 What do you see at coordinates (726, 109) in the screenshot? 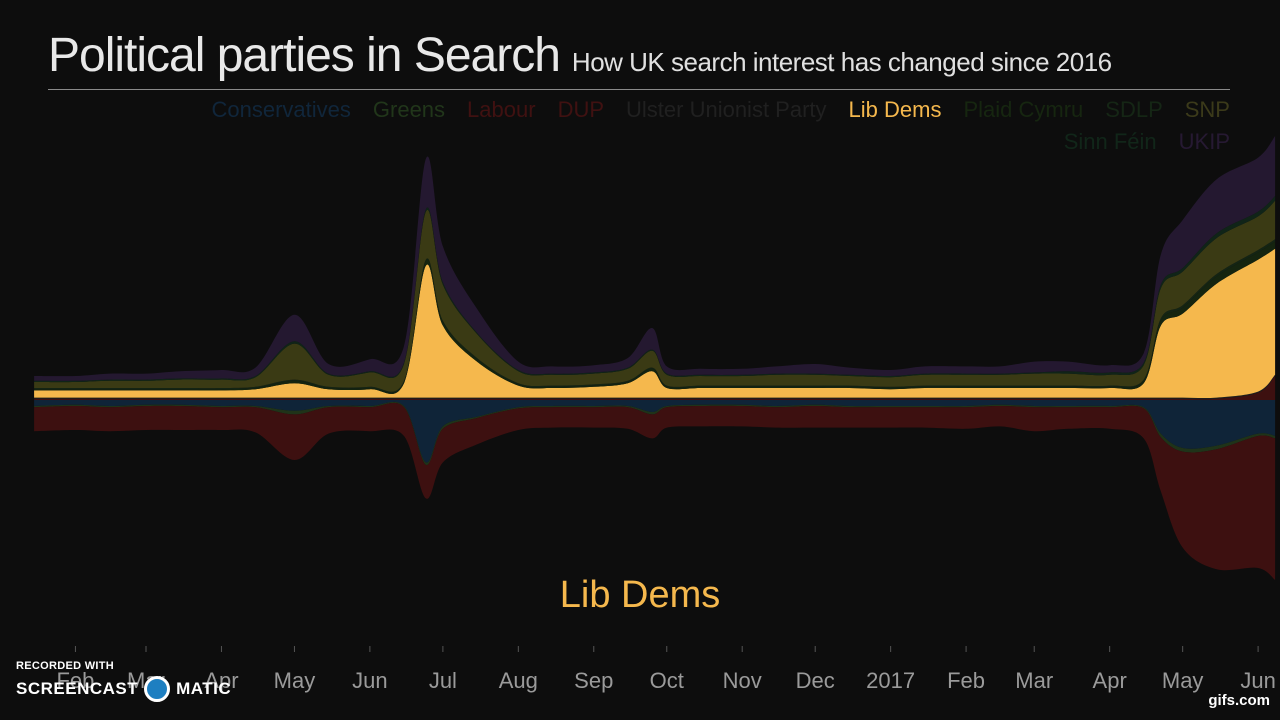
I see `legend-item-ulster-unionist-party: Ulster Unionist Party` at bounding box center [726, 109].